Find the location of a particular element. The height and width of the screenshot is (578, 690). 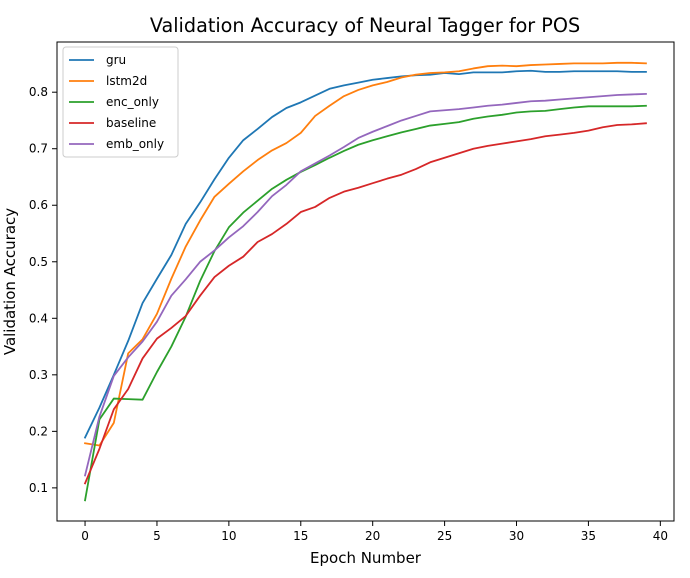

legend-box is located at coordinates (120, 102).